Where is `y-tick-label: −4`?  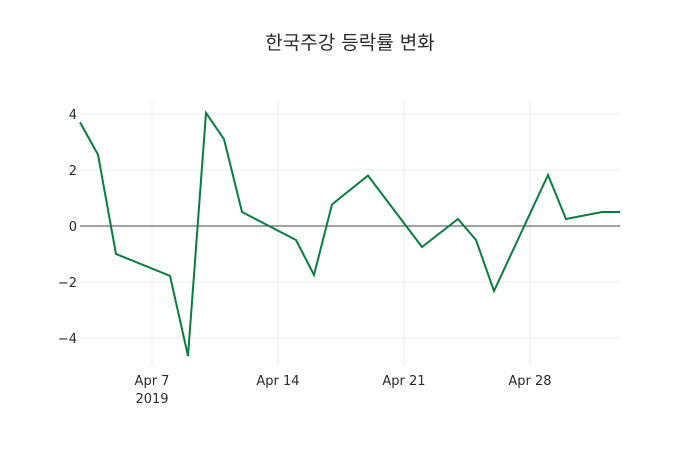
y-tick-label: −4 is located at coordinates (67, 339).